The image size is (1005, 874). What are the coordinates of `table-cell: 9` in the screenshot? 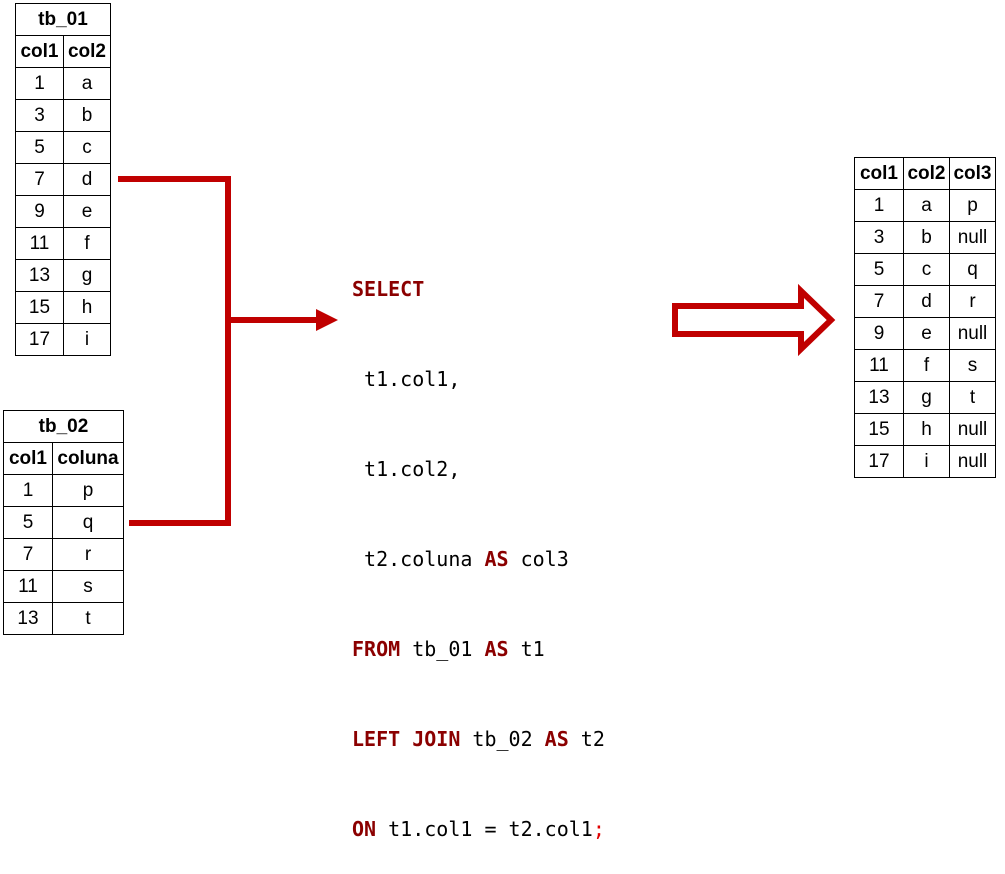 It's located at (39, 211).